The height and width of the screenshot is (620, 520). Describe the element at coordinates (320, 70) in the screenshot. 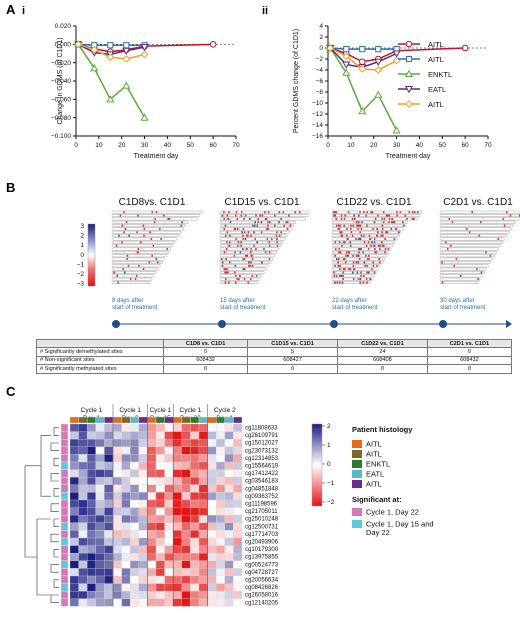

I see `y-tick-label: −4` at that location.